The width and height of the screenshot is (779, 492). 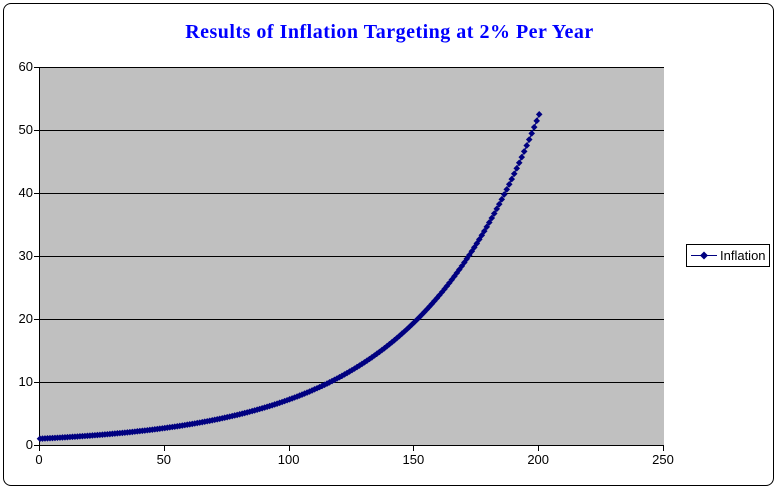 What do you see at coordinates (704, 255) in the screenshot?
I see `legend-marker-icon` at bounding box center [704, 255].